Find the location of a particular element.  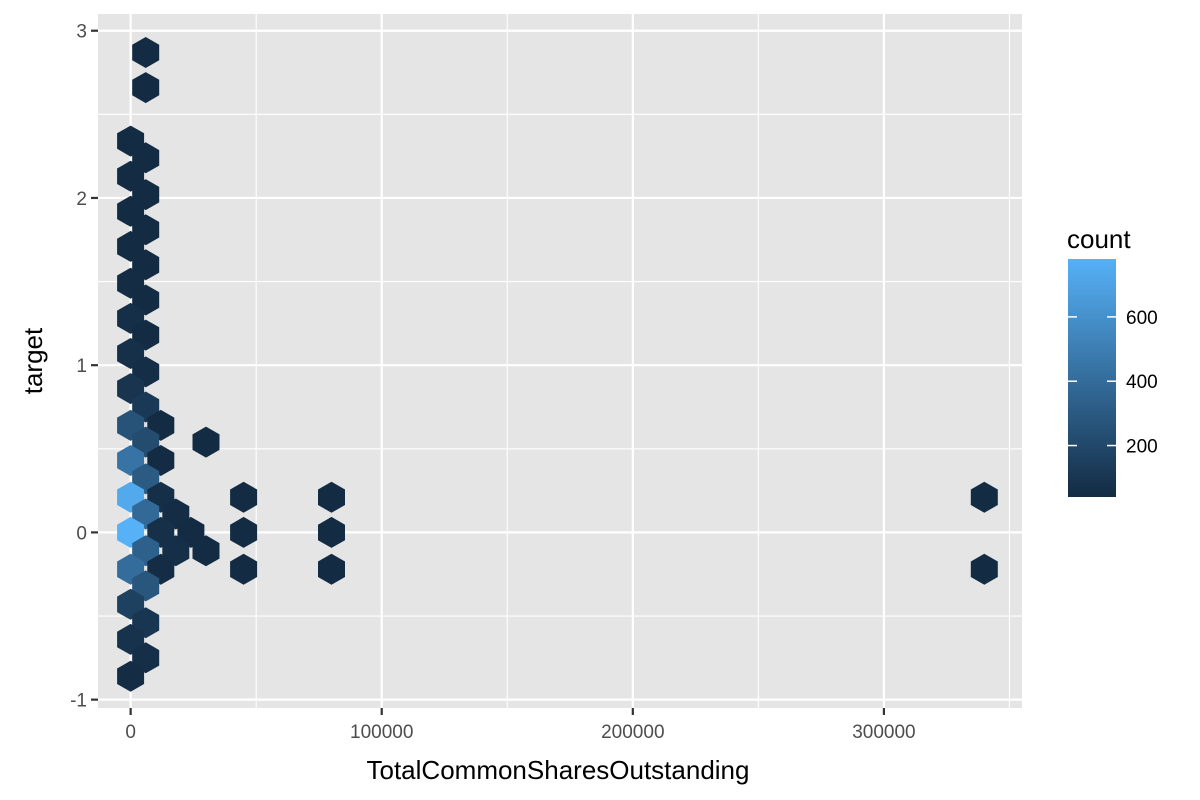

legend-colorbar is located at coordinates (1092, 378).